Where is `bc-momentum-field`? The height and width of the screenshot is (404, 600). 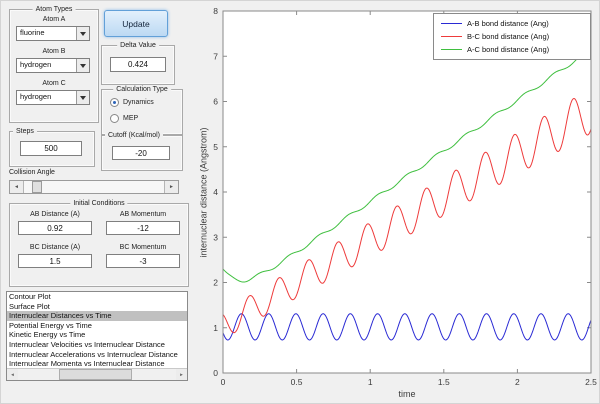 bc-momentum-field is located at coordinates (143, 261).